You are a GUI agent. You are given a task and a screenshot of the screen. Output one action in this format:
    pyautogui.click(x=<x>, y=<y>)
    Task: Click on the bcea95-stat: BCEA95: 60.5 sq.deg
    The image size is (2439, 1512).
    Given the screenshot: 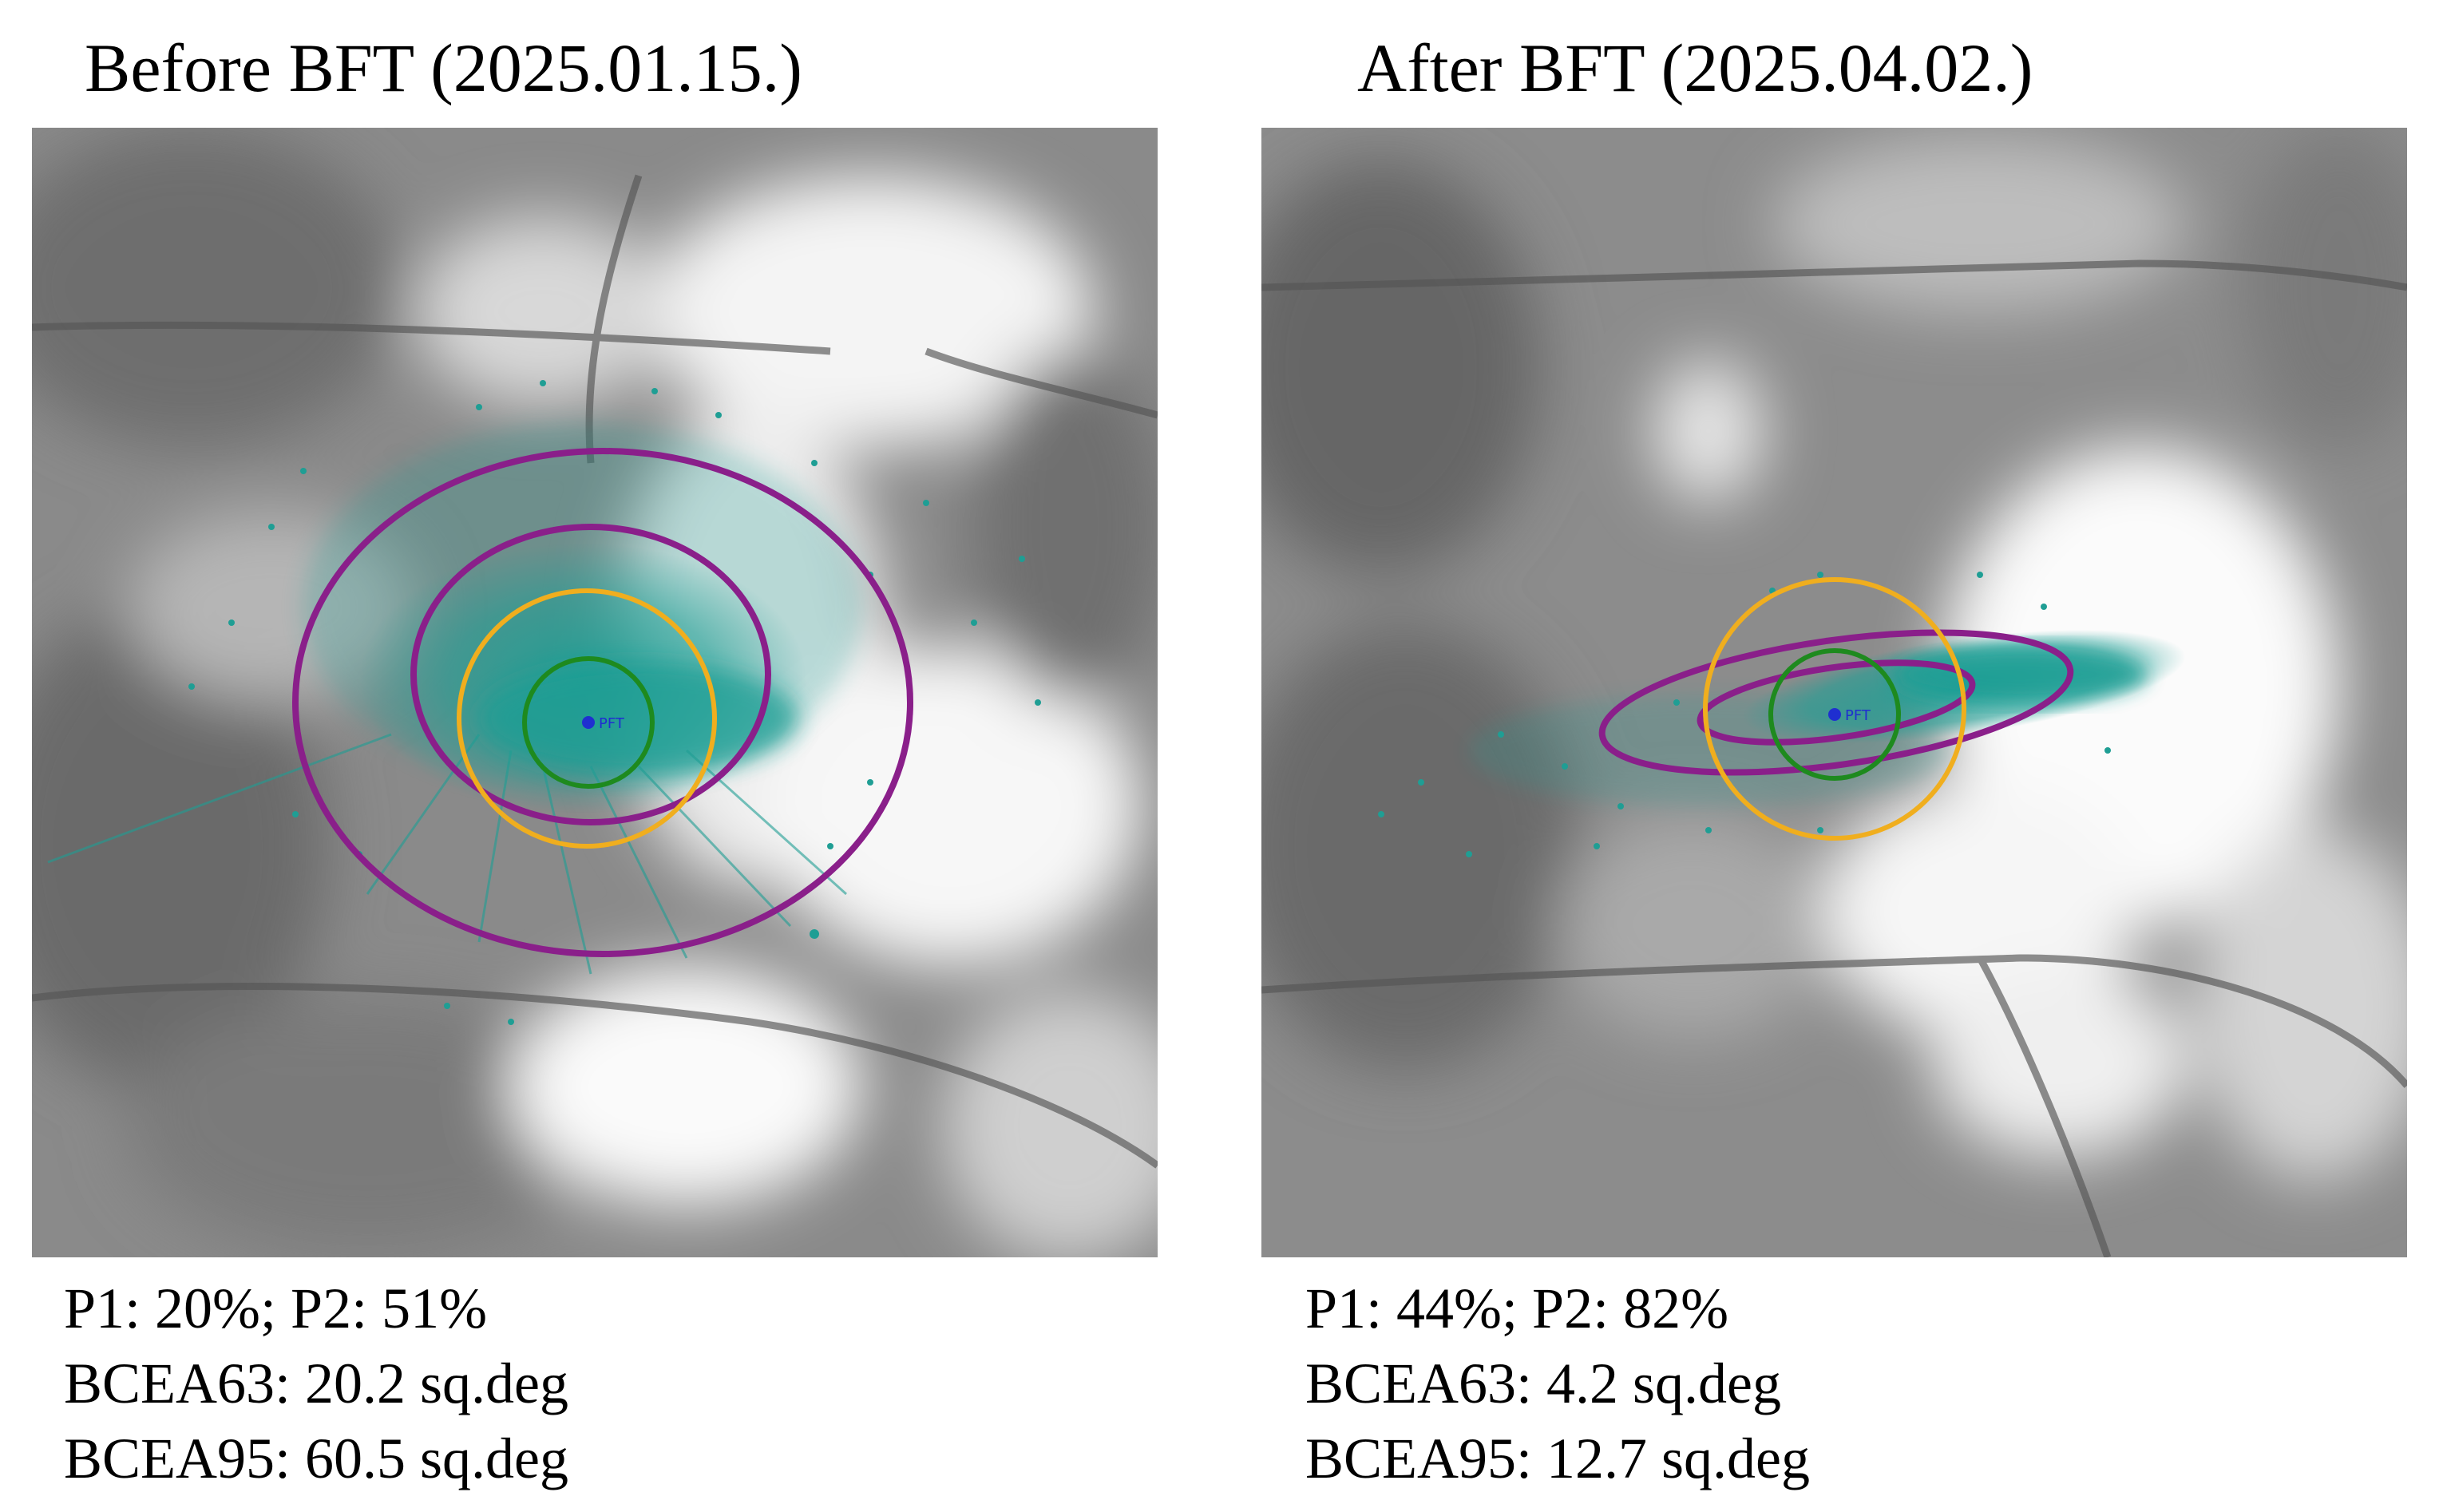 What is the action you would take?
    pyautogui.click(x=316, y=1458)
    